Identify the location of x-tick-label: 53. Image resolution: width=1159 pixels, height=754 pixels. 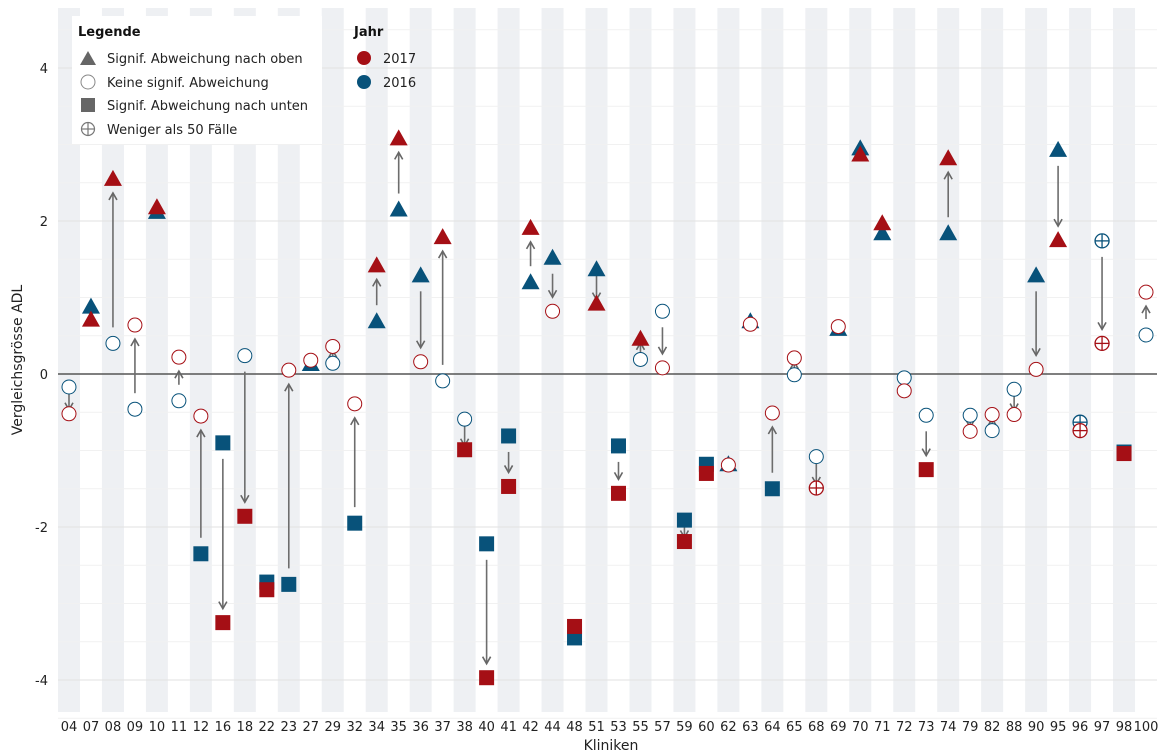
(618, 727).